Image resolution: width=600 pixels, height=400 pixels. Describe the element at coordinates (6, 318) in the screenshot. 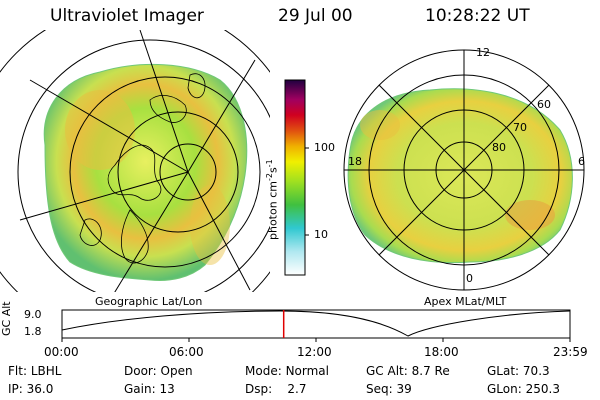

I see `altitude-ylabel: GC Alt` at that location.